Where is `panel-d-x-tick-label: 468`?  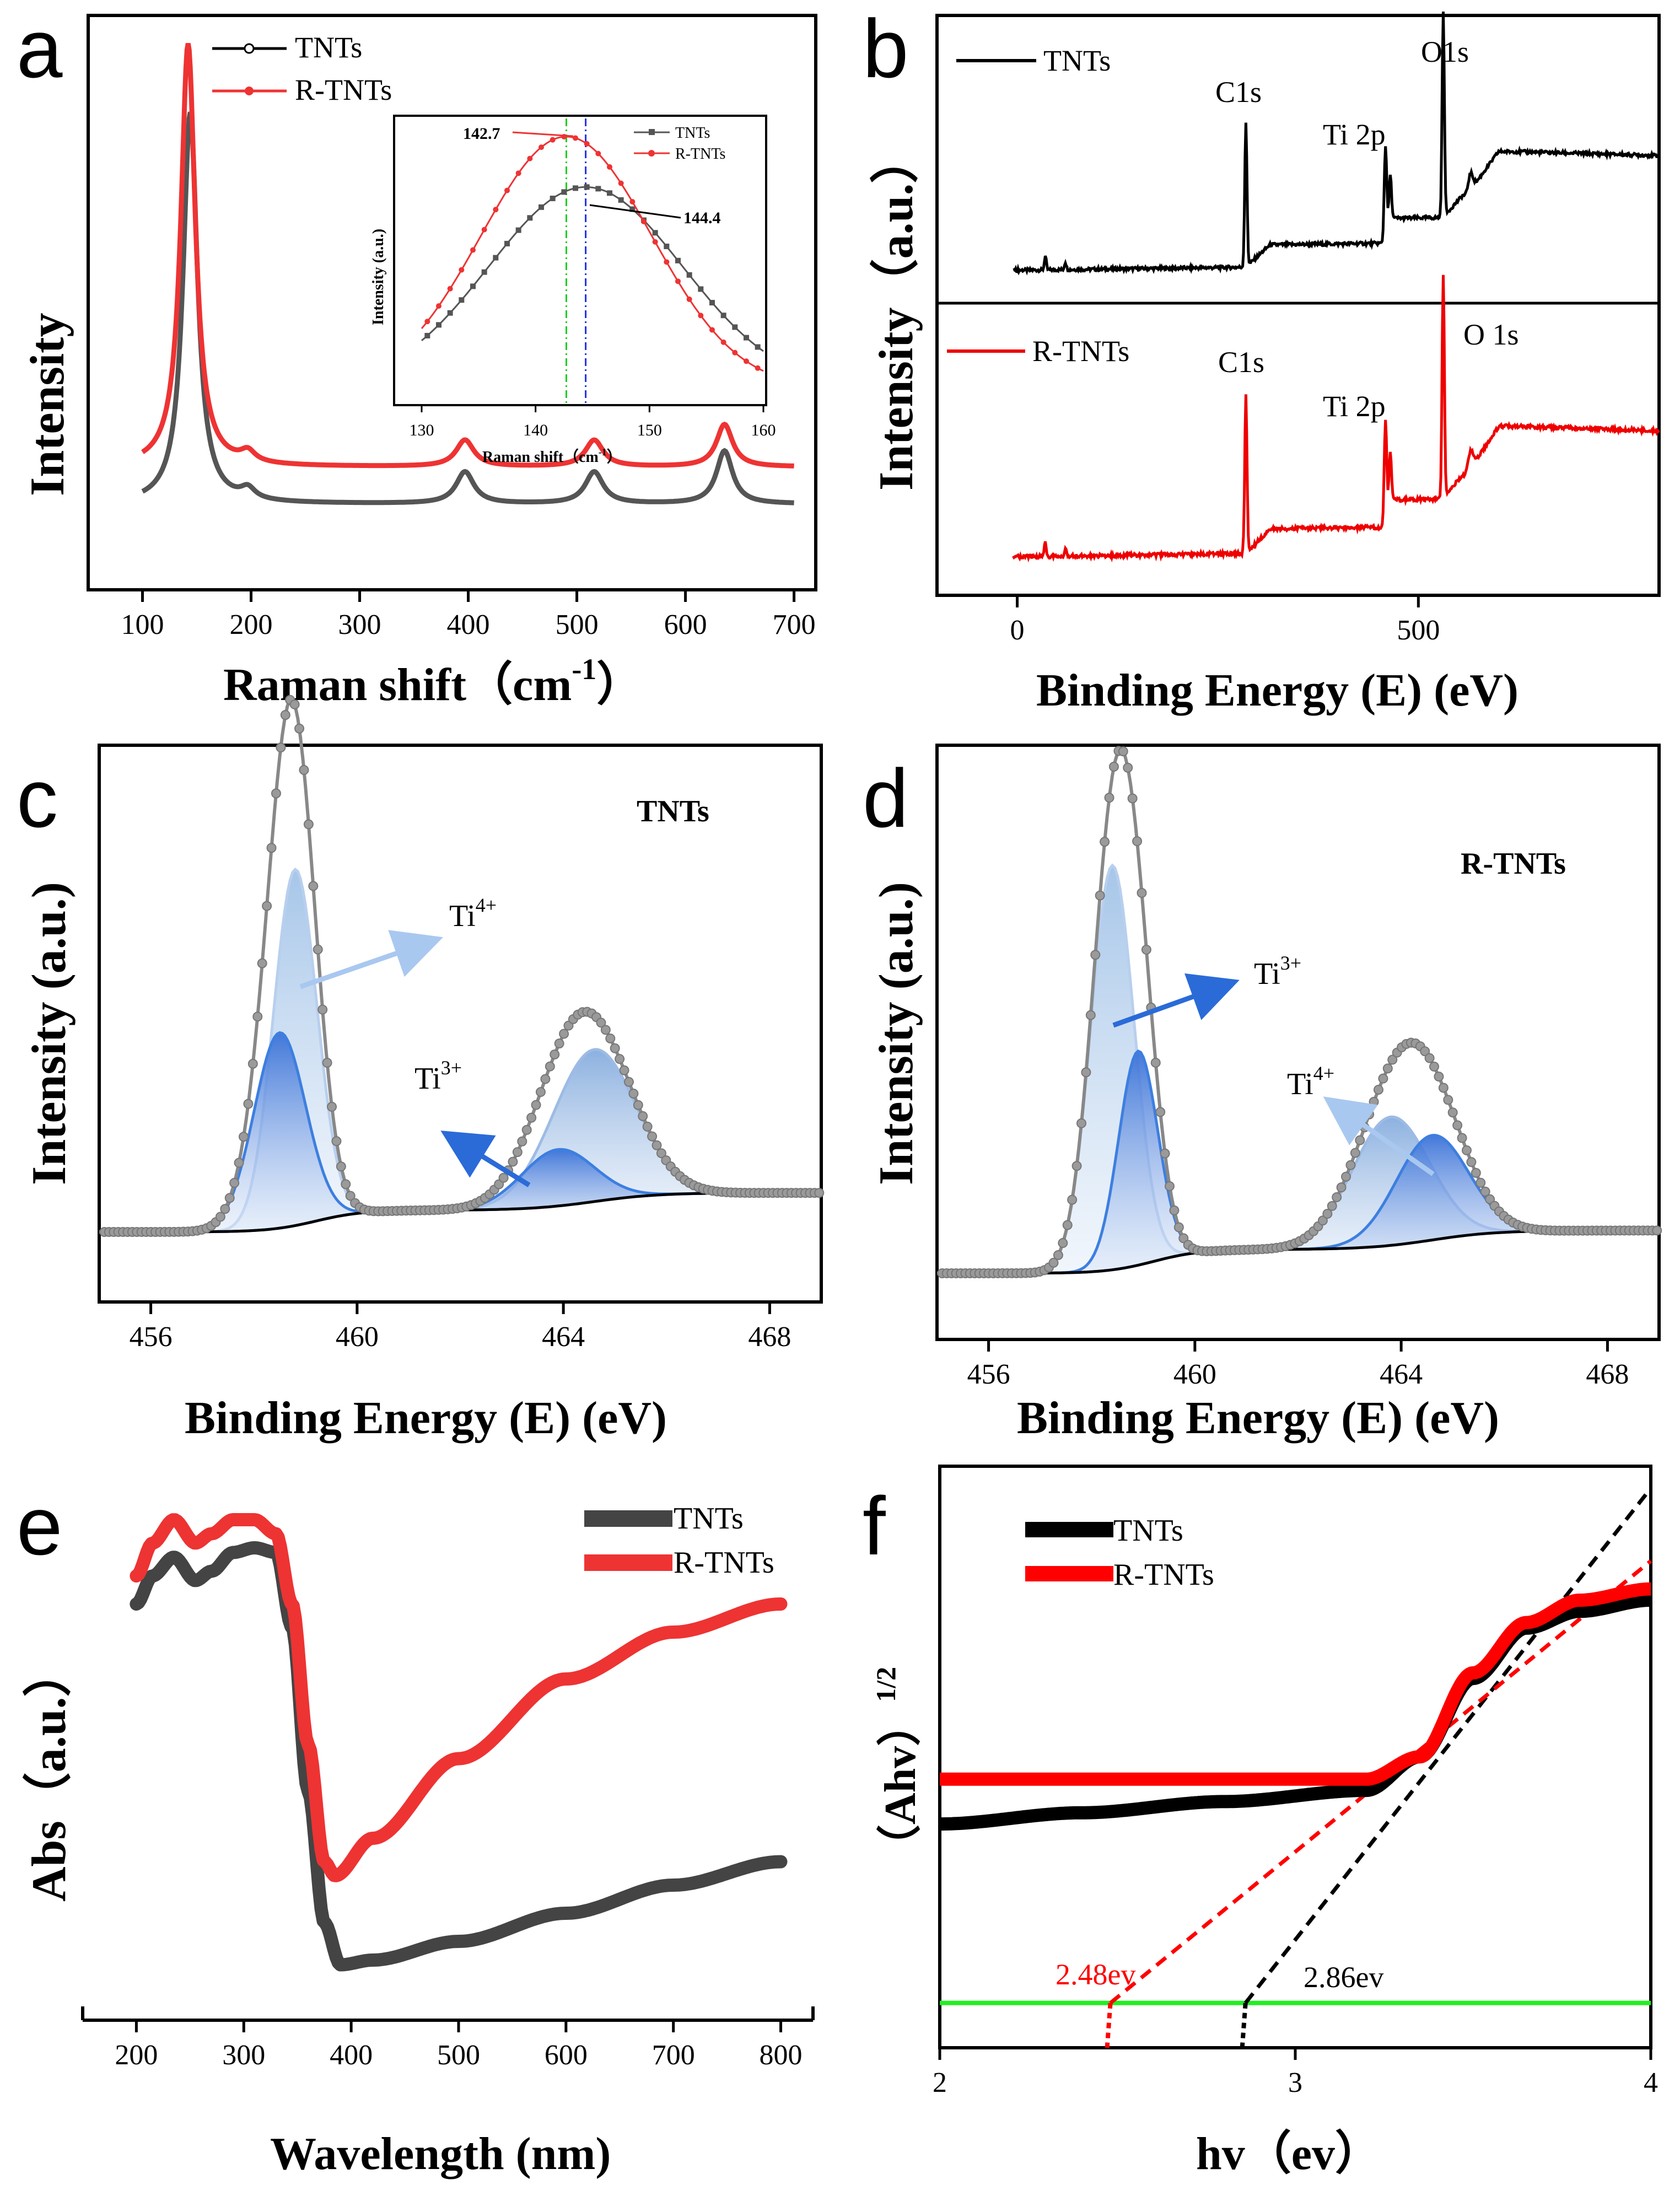 panel-d-x-tick-label: 468 is located at coordinates (1607, 1374).